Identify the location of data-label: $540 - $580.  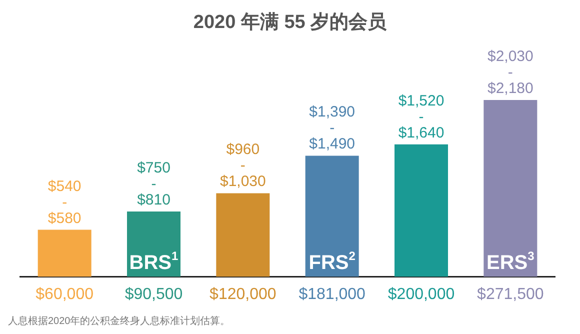
(65, 202).